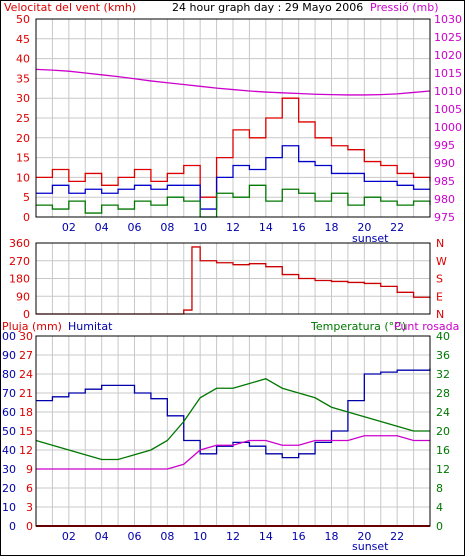 The height and width of the screenshot is (560, 465). I want to click on direction-grid, so click(233, 278).